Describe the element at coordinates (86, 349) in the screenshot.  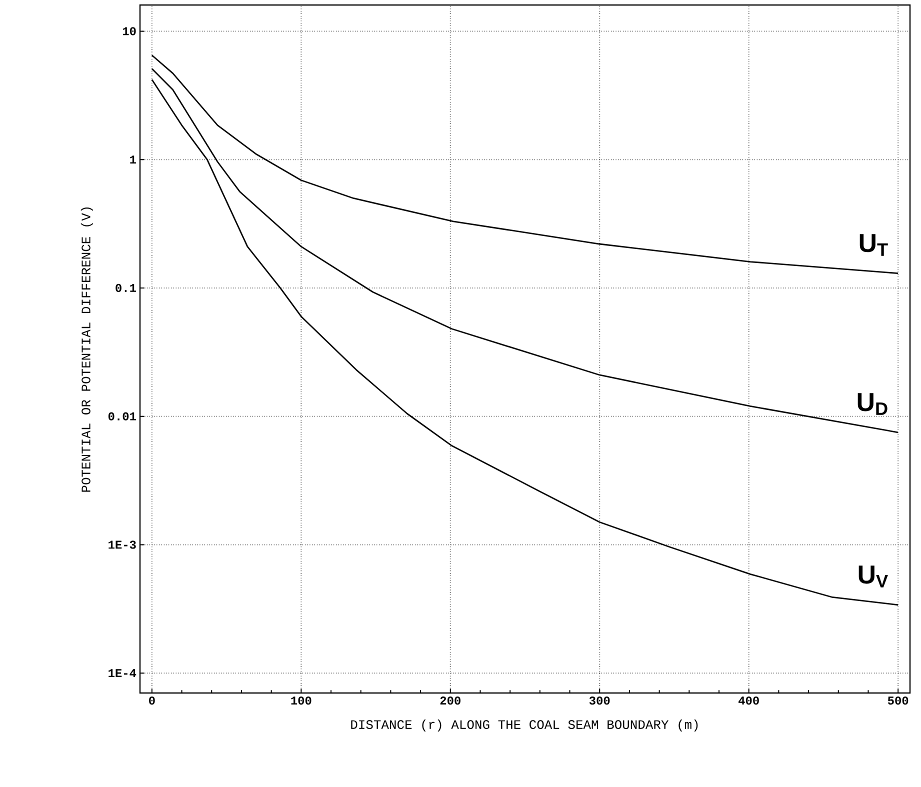
I see `y-axis-title: POTENTIAL OR POTENTIAL DIFFERENCE (V)` at that location.